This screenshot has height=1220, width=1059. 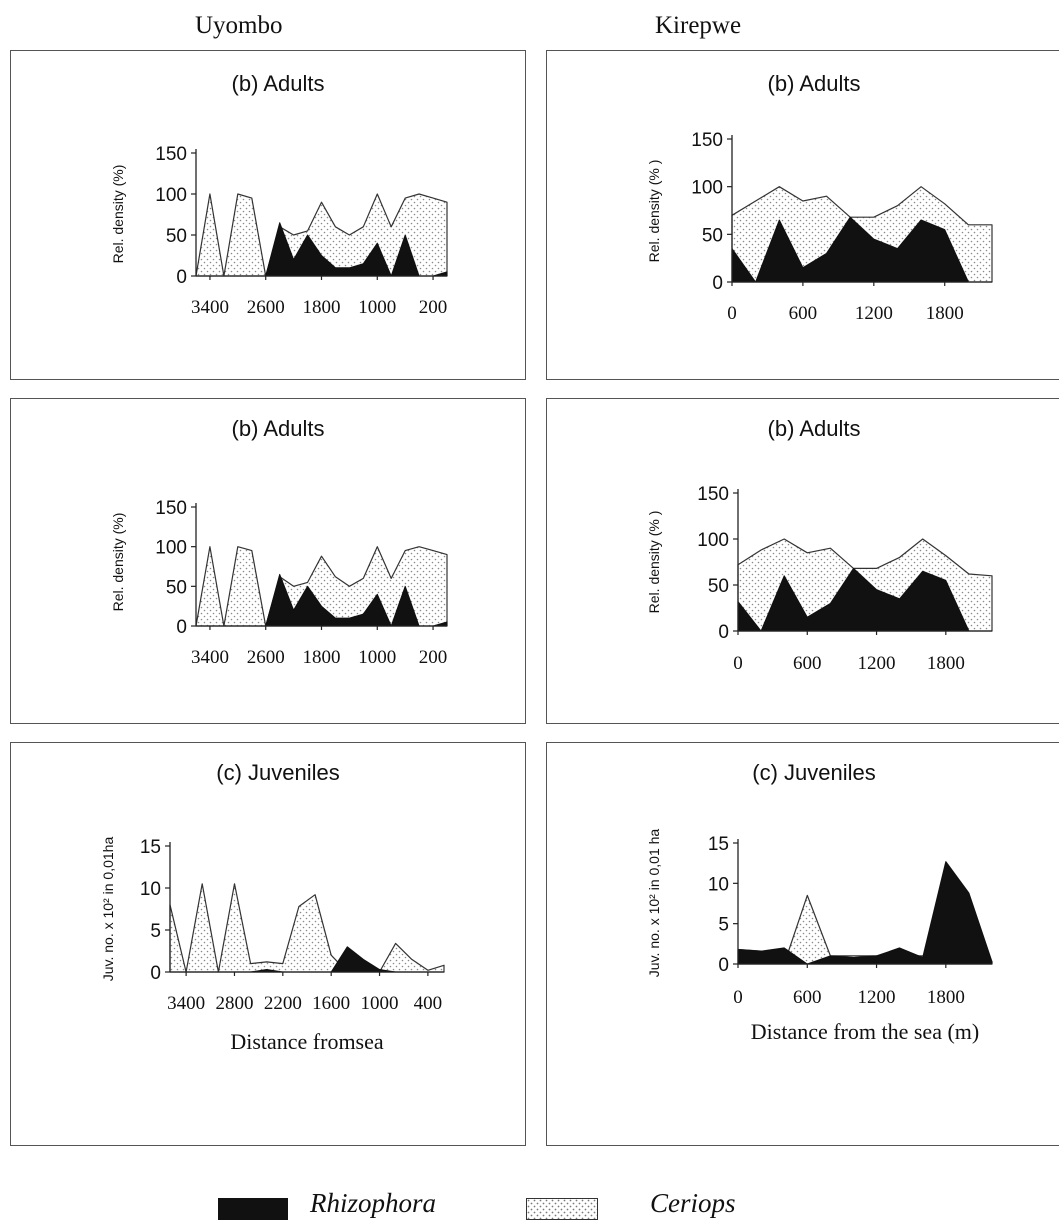 What do you see at coordinates (945, 313) in the screenshot?
I see `x-tick-label-1-3: 1800` at bounding box center [945, 313].